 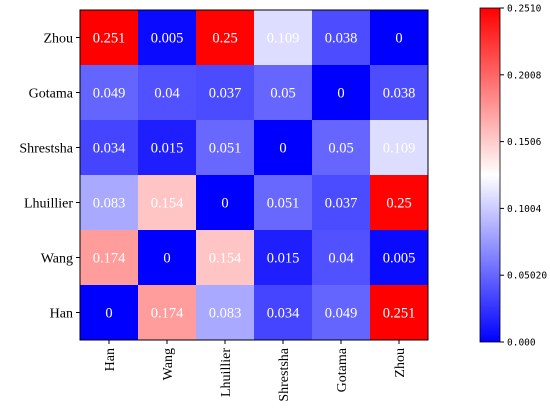 What do you see at coordinates (226, 372) in the screenshot?
I see `x-tick-label: Lhuillier` at bounding box center [226, 372].